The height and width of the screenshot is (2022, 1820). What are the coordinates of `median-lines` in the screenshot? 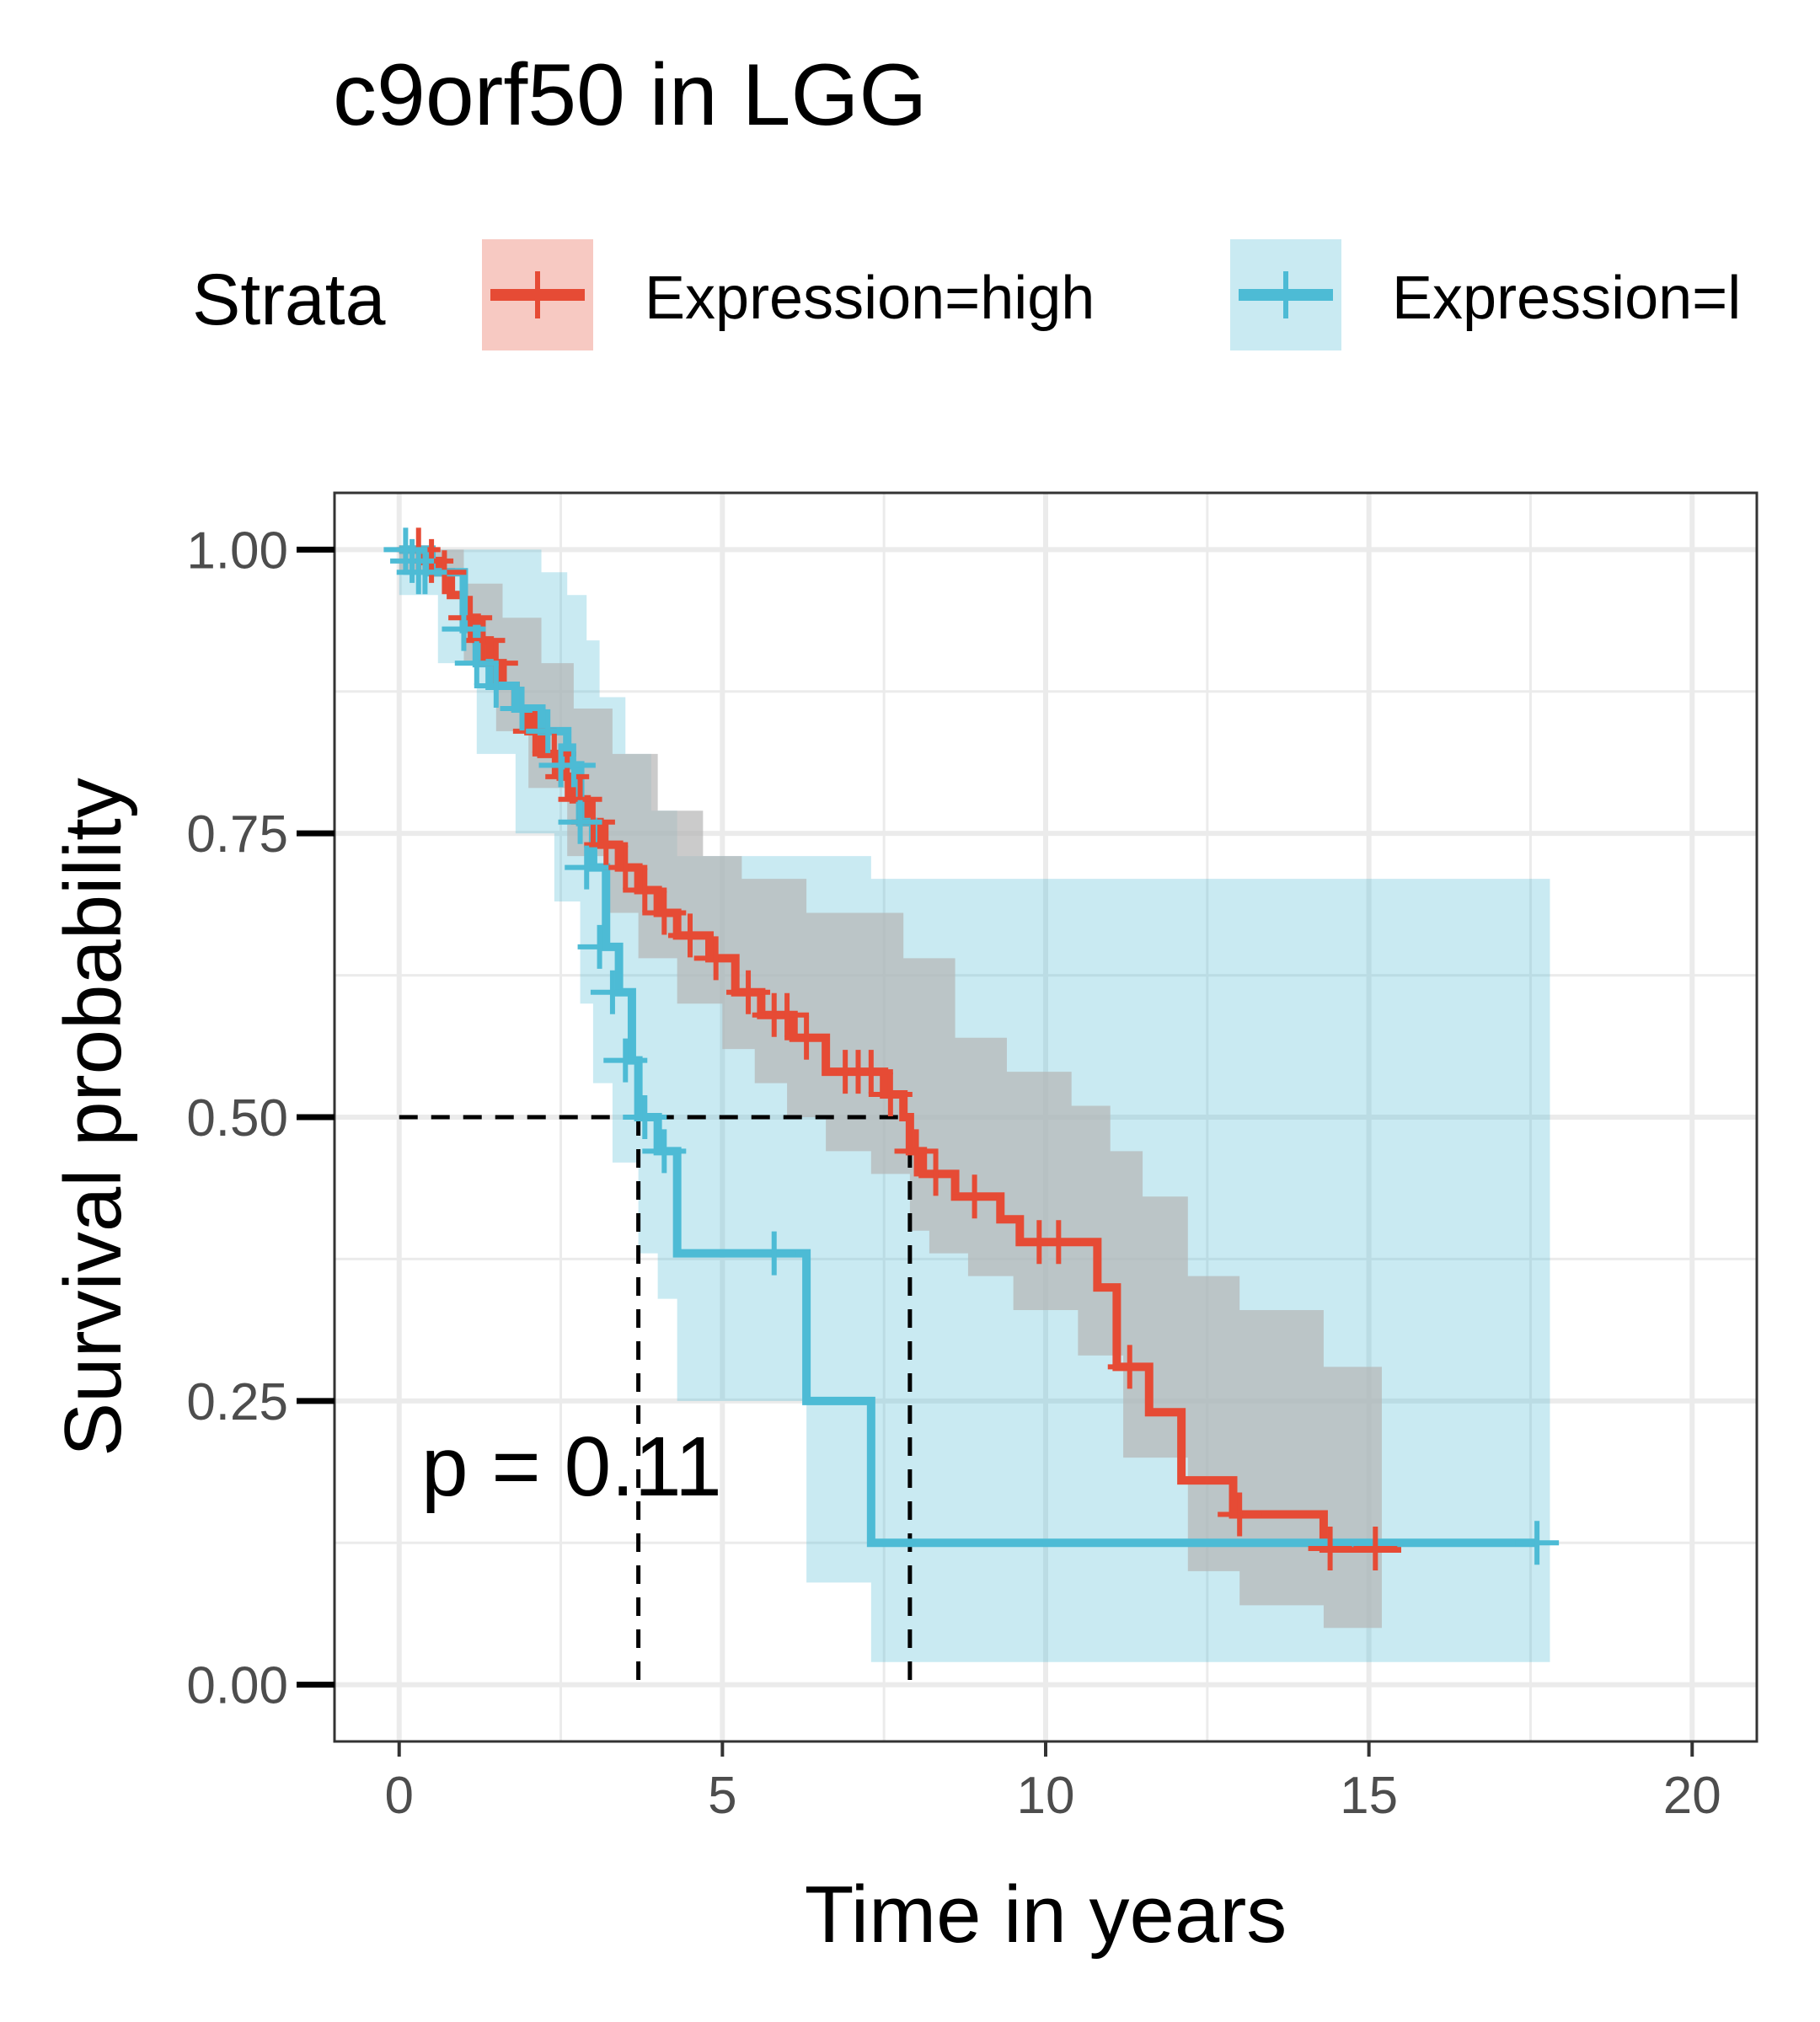 It's located at (656, 1400).